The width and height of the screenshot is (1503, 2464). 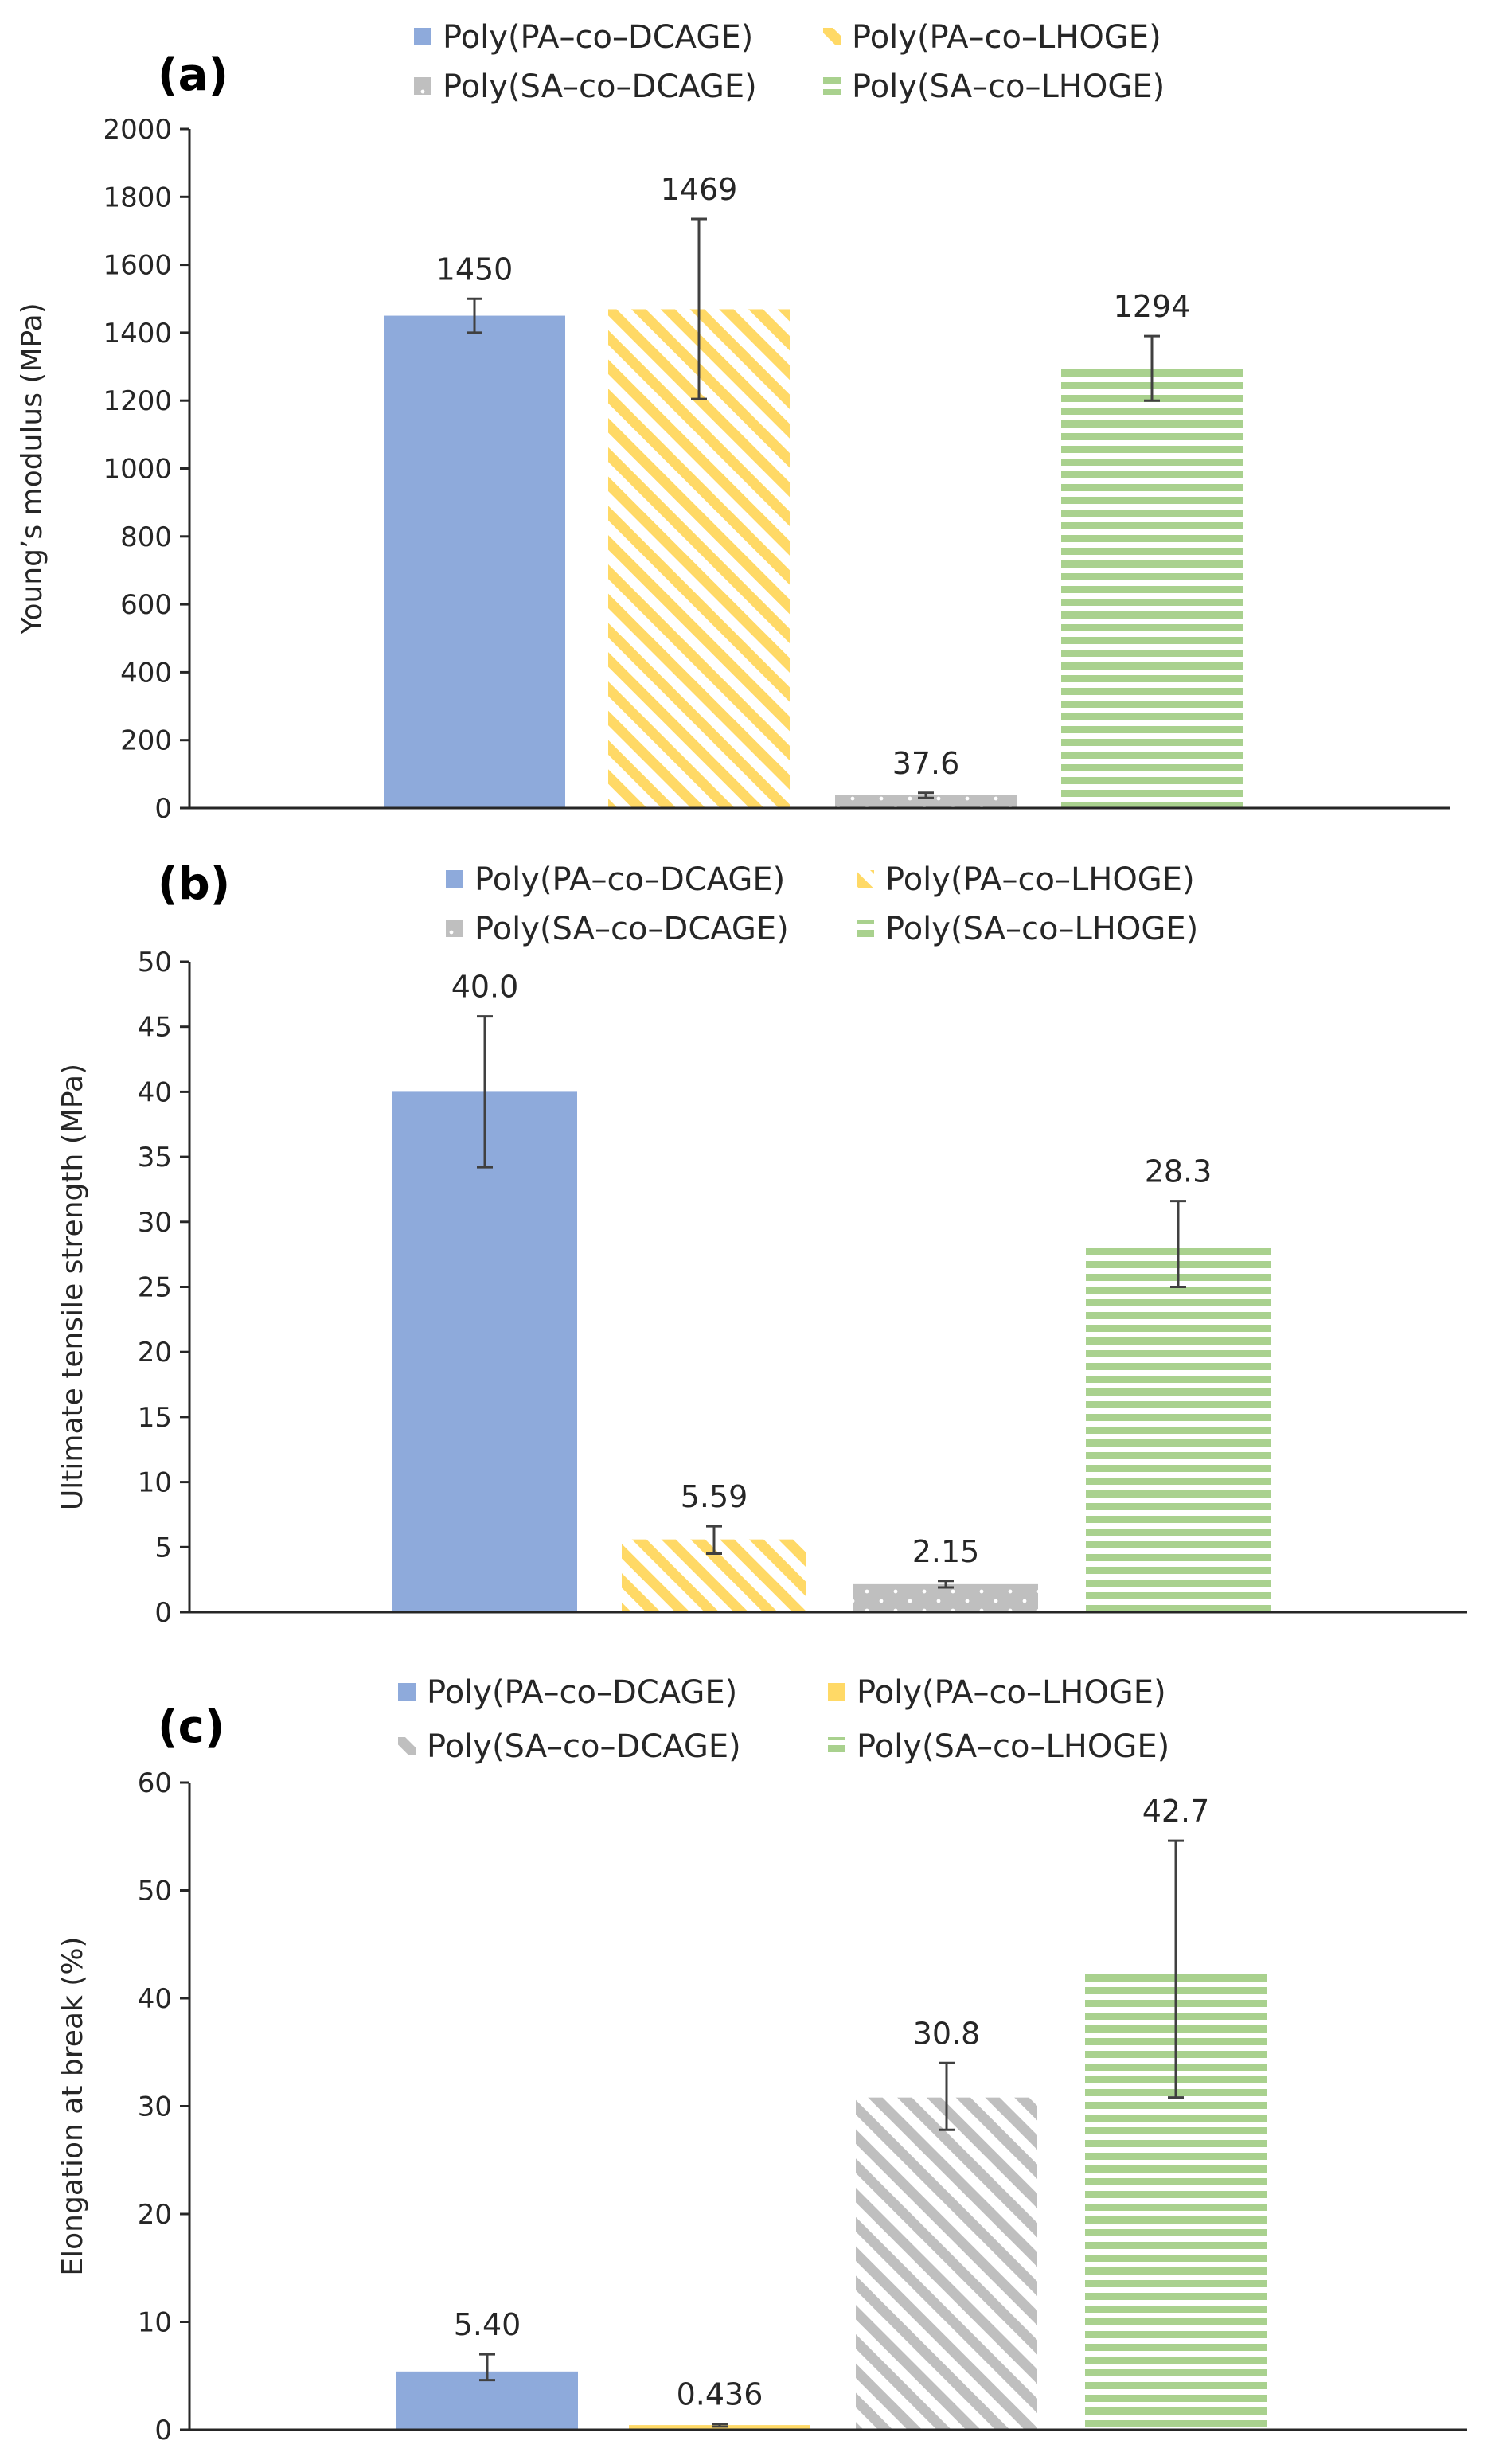 What do you see at coordinates (163, 1548) in the screenshot?
I see `y-tick-label: 5` at bounding box center [163, 1548].